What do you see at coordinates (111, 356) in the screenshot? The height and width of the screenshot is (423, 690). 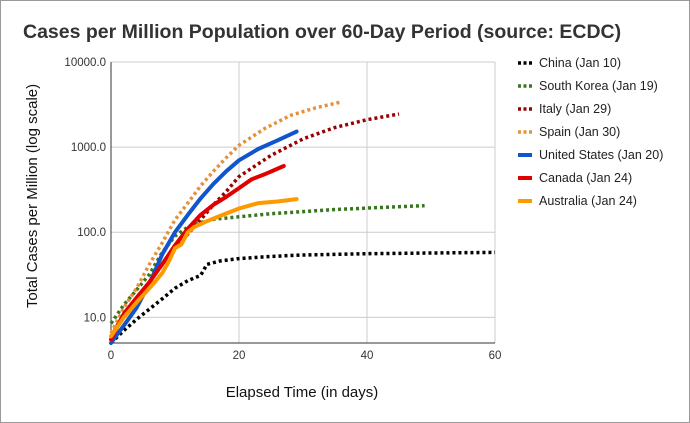 I see `x-tick-label: 0` at bounding box center [111, 356].